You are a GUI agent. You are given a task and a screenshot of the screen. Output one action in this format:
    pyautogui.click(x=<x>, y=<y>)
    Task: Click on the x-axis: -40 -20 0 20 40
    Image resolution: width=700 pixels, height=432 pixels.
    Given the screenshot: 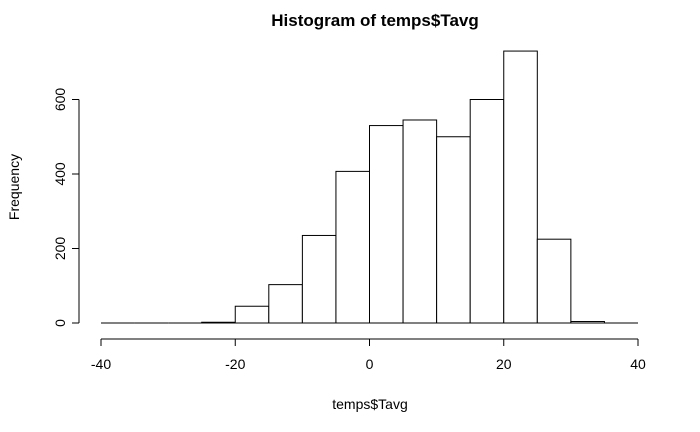 What is the action you would take?
    pyautogui.click(x=368, y=355)
    